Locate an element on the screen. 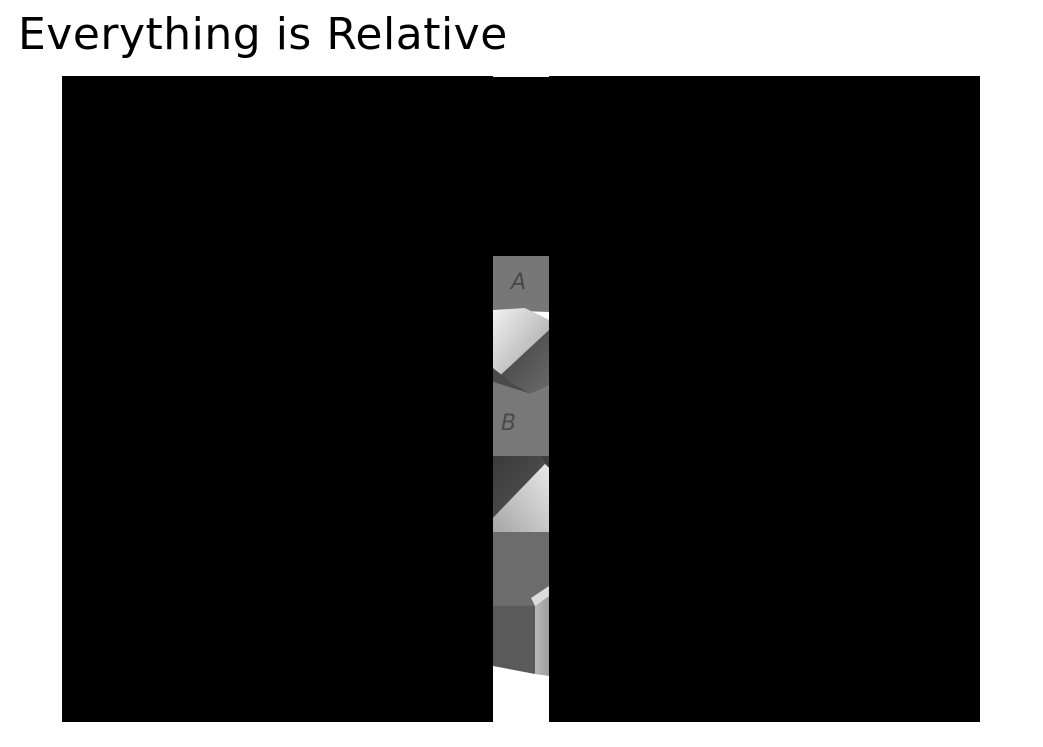  checkerboard-strip-image: A B is located at coordinates (521, 466).